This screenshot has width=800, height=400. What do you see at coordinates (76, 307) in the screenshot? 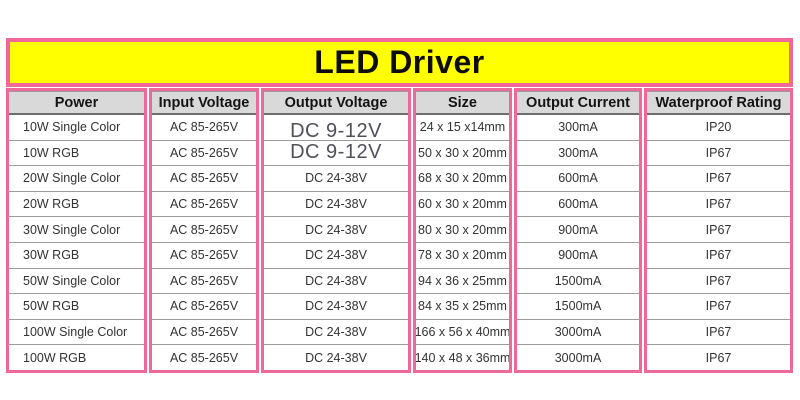
I see `cell-power: 50W RGB` at bounding box center [76, 307].